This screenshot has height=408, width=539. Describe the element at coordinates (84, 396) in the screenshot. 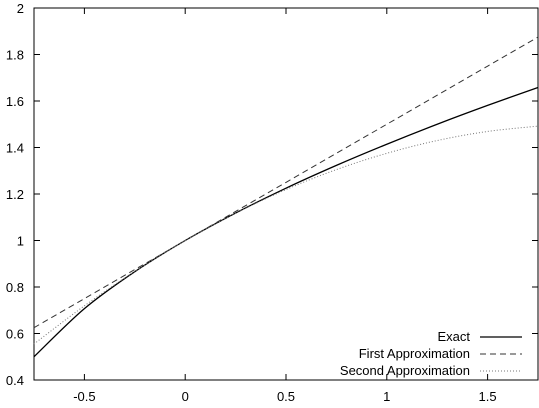

I see `x-tick-label: -0.5` at that location.